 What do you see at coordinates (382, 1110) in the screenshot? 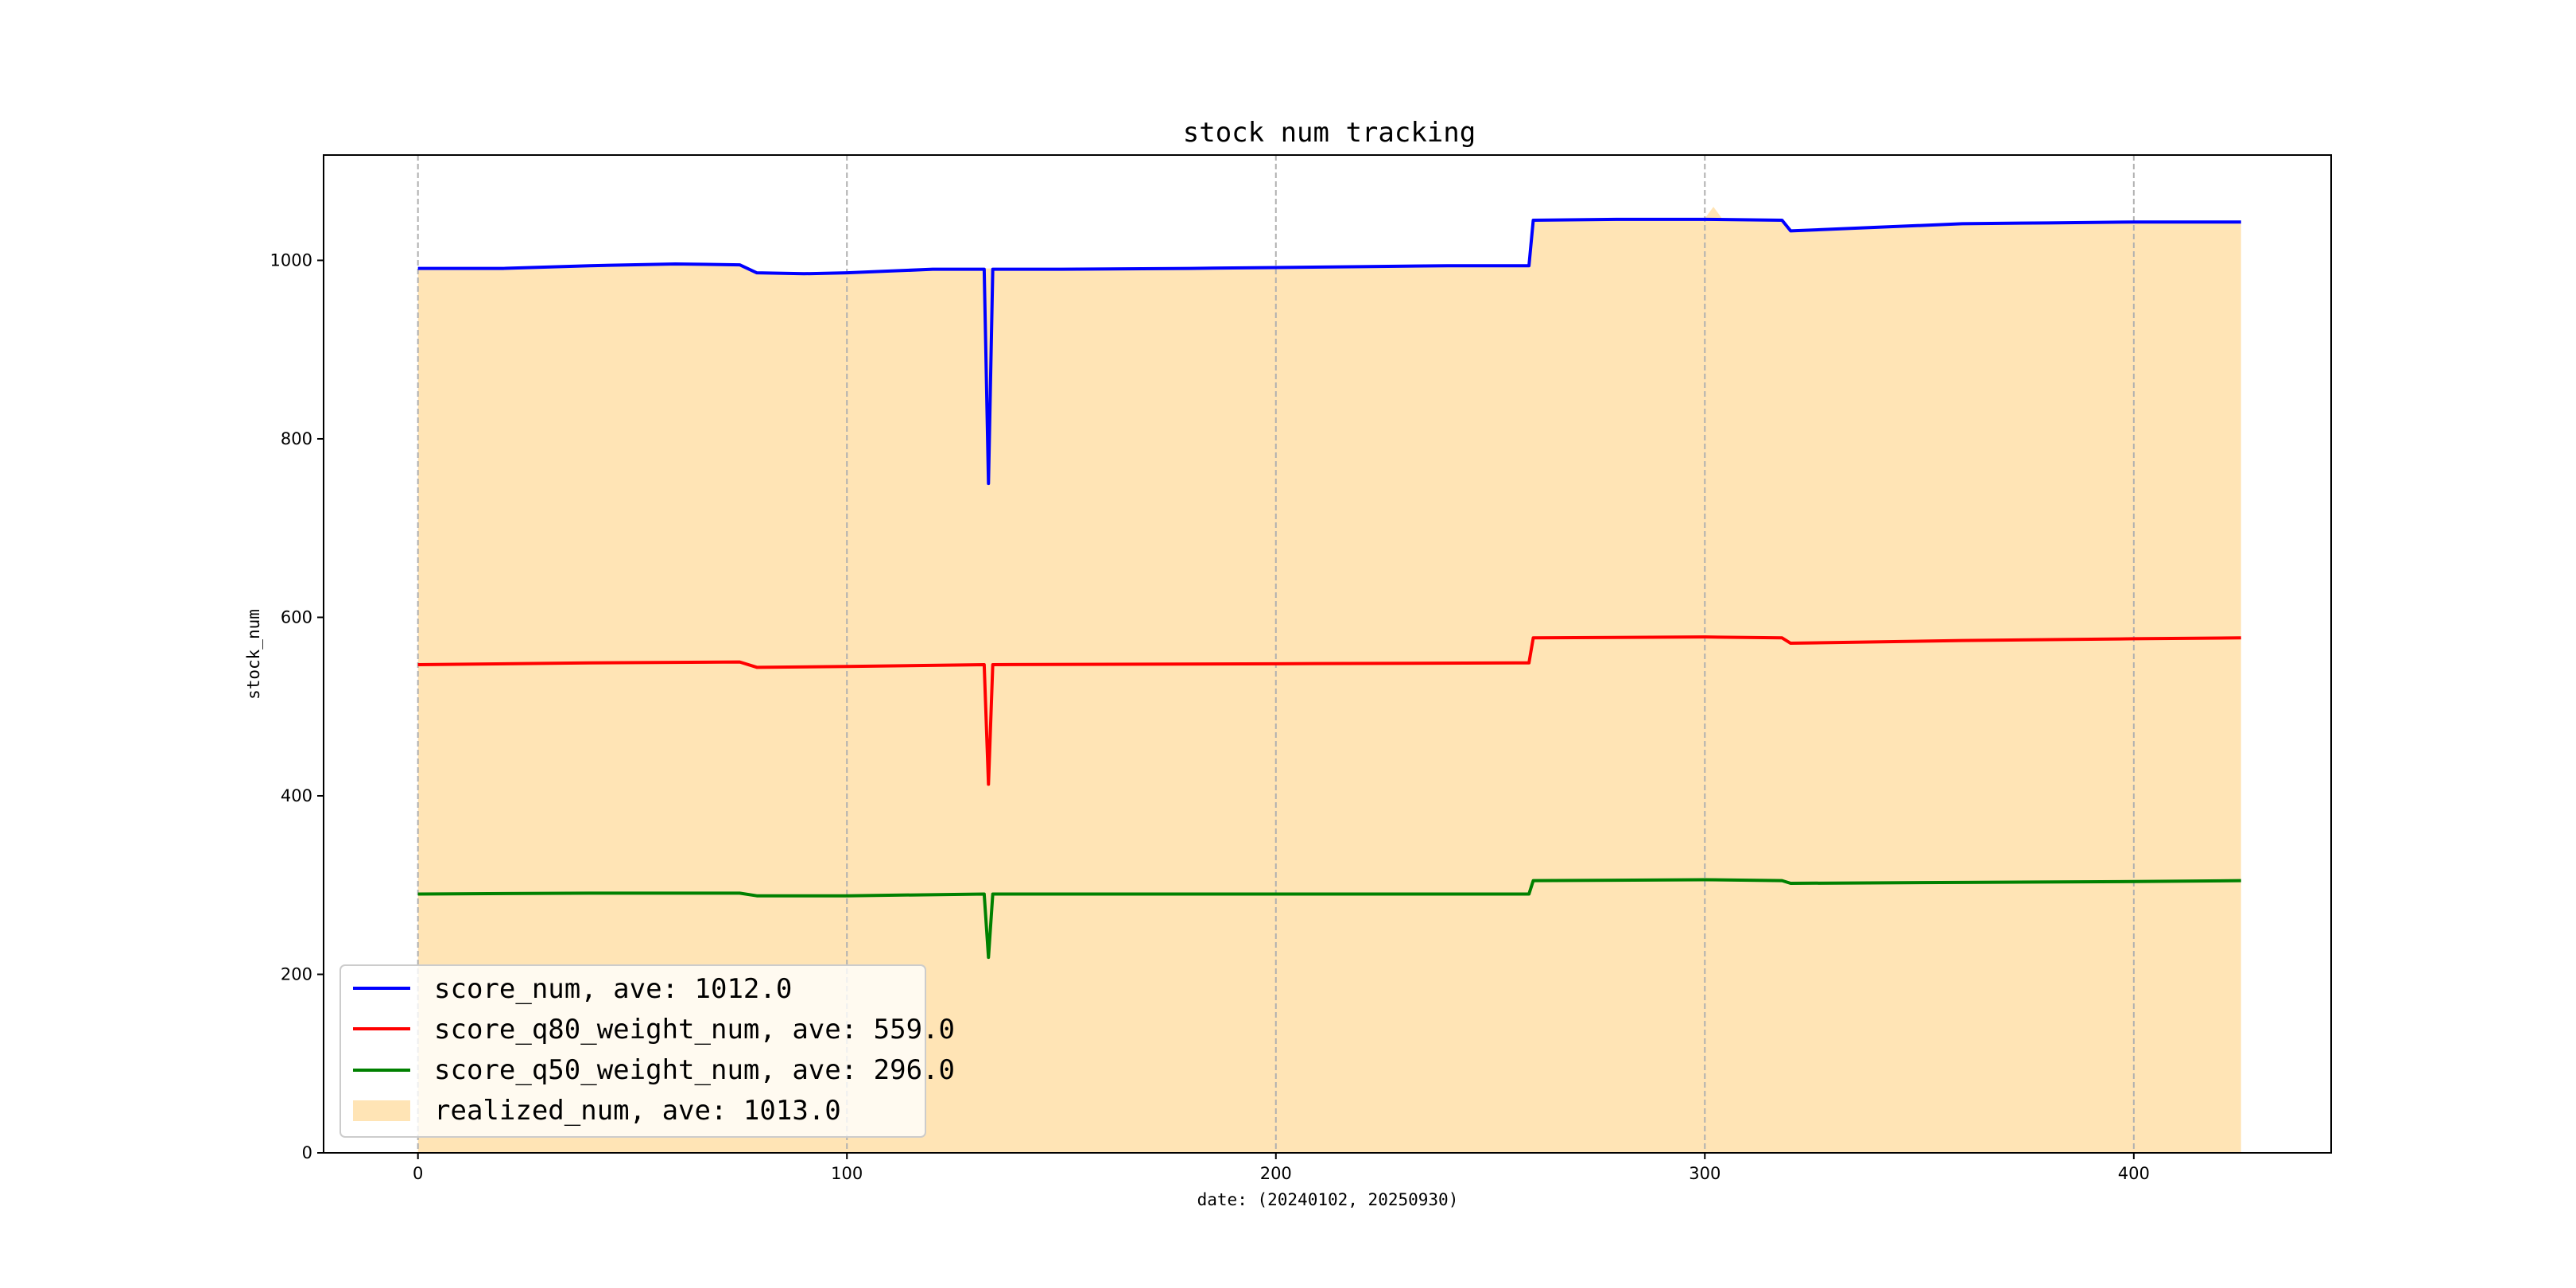
I see `legend-swatch-realized` at bounding box center [382, 1110].